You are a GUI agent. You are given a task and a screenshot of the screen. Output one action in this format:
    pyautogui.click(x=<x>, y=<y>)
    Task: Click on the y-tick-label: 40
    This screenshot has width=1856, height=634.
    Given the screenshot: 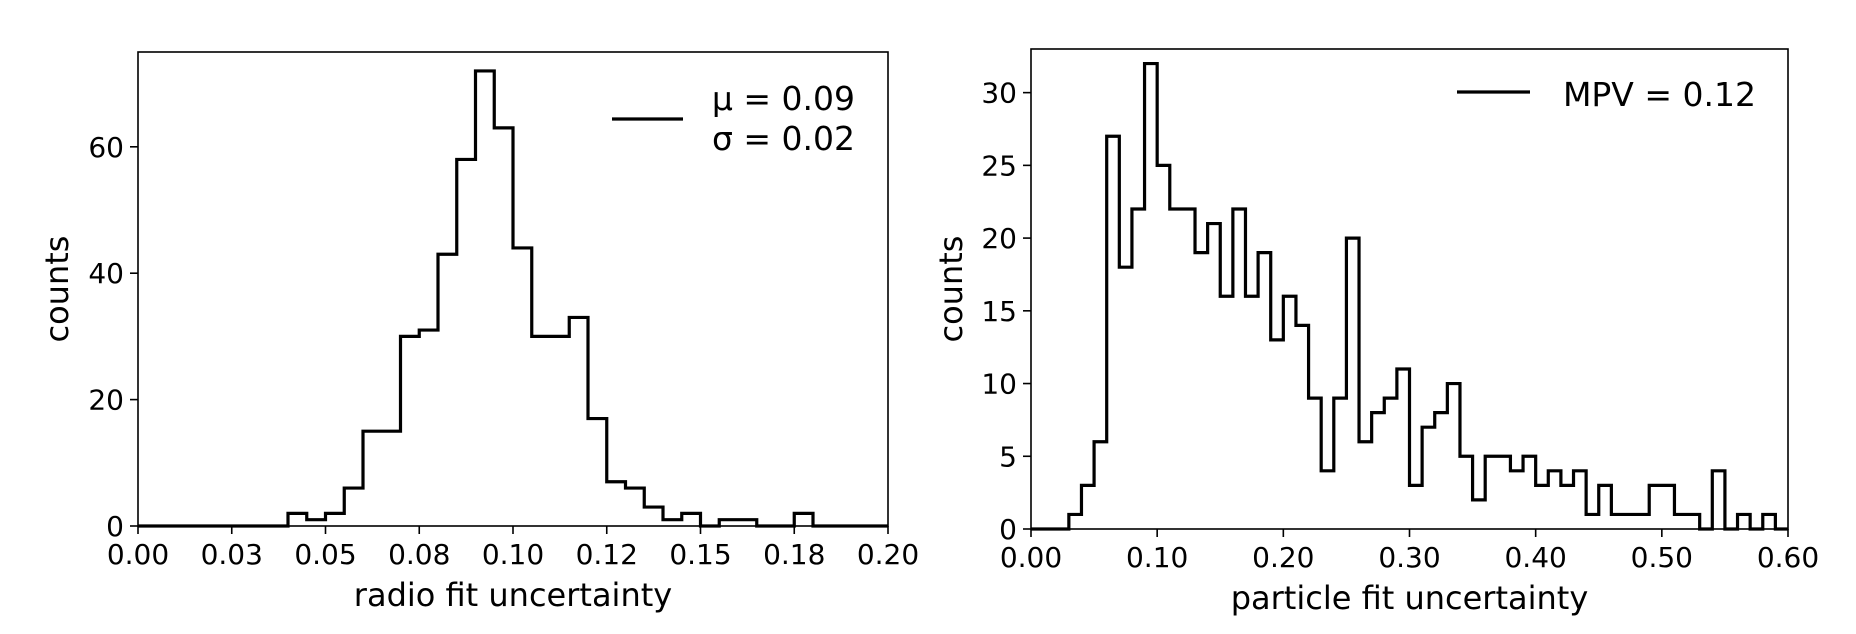 What is the action you would take?
    pyautogui.click(x=106, y=273)
    